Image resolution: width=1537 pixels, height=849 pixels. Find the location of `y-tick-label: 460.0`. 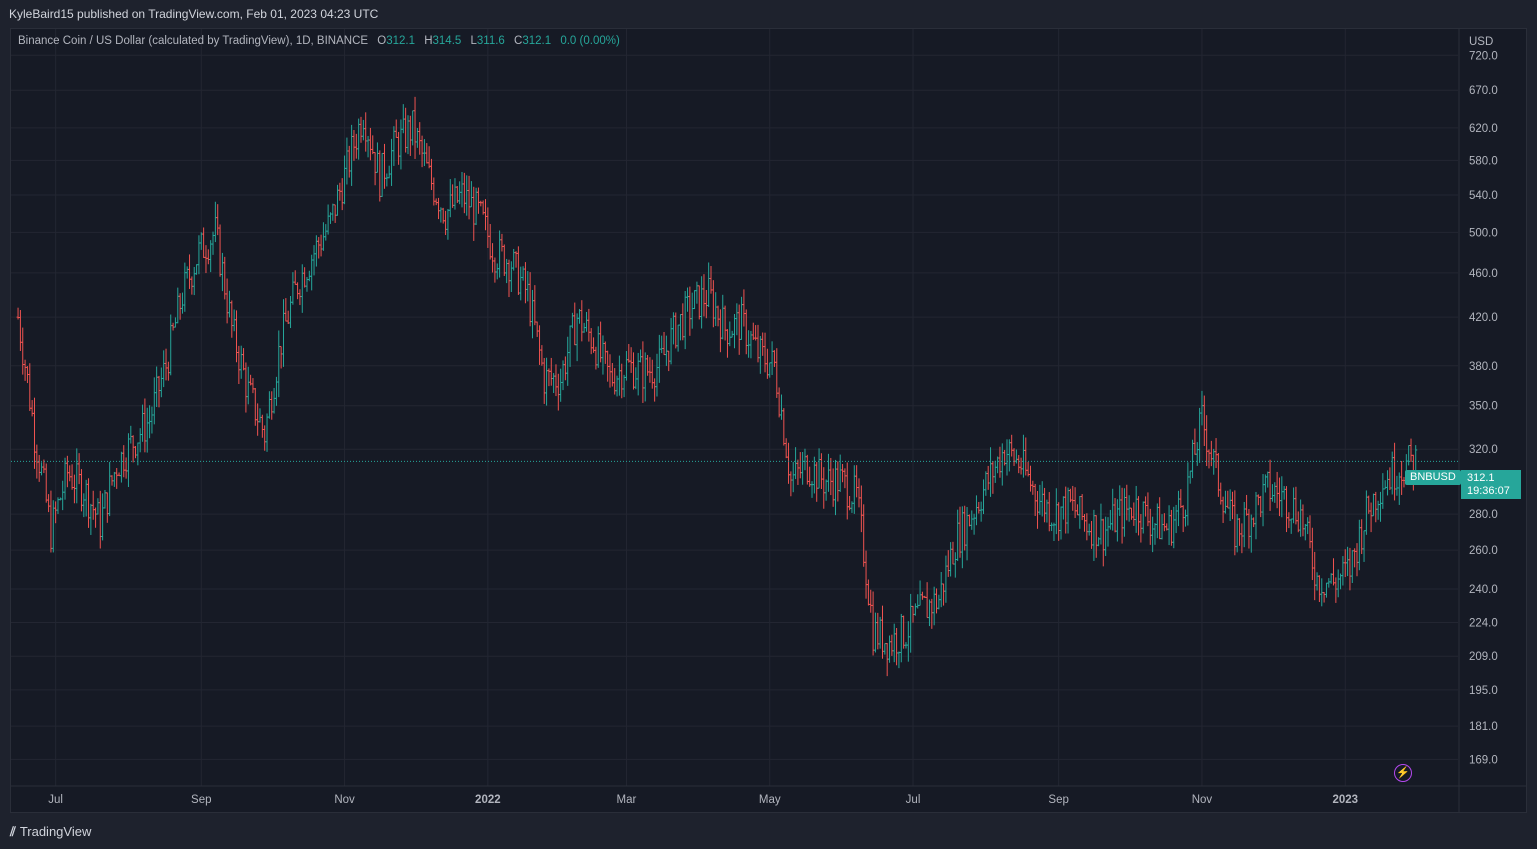

y-tick-label: 460.0 is located at coordinates (1483, 274).